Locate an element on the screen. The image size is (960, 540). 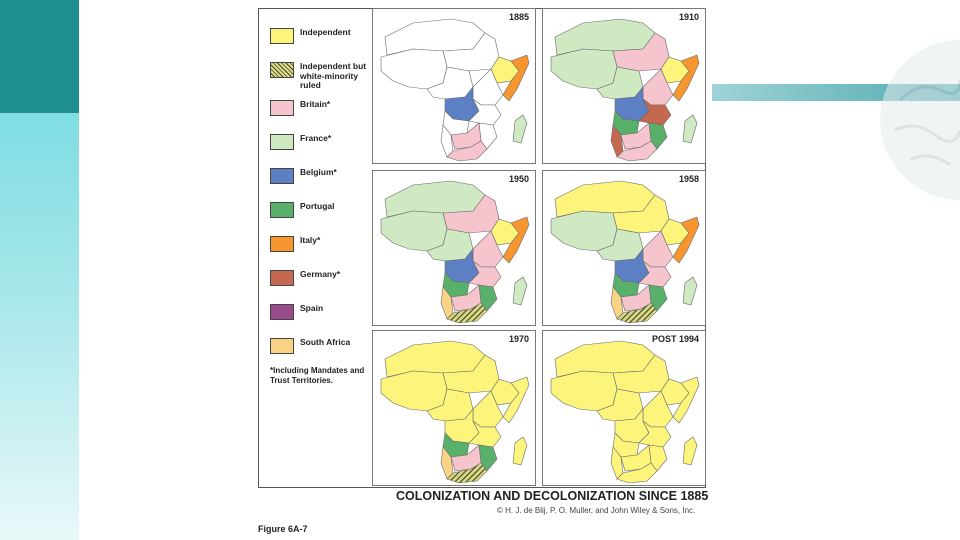
legend-item-germany: Germany* is located at coordinates (321, 277).